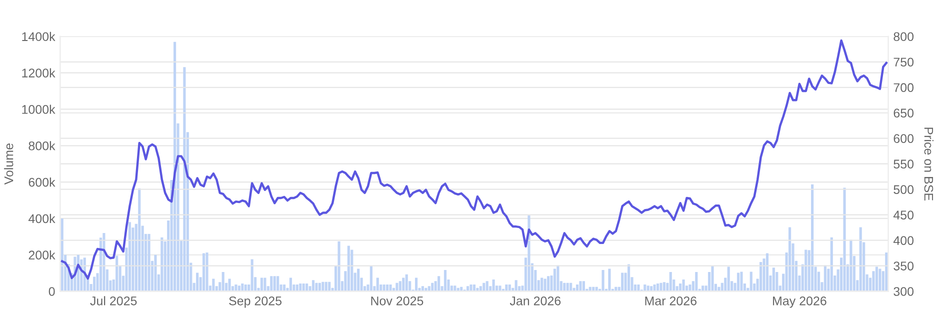  What do you see at coordinates (42, 219) in the screenshot?
I see `y-tick-label: 400k` at bounding box center [42, 219].